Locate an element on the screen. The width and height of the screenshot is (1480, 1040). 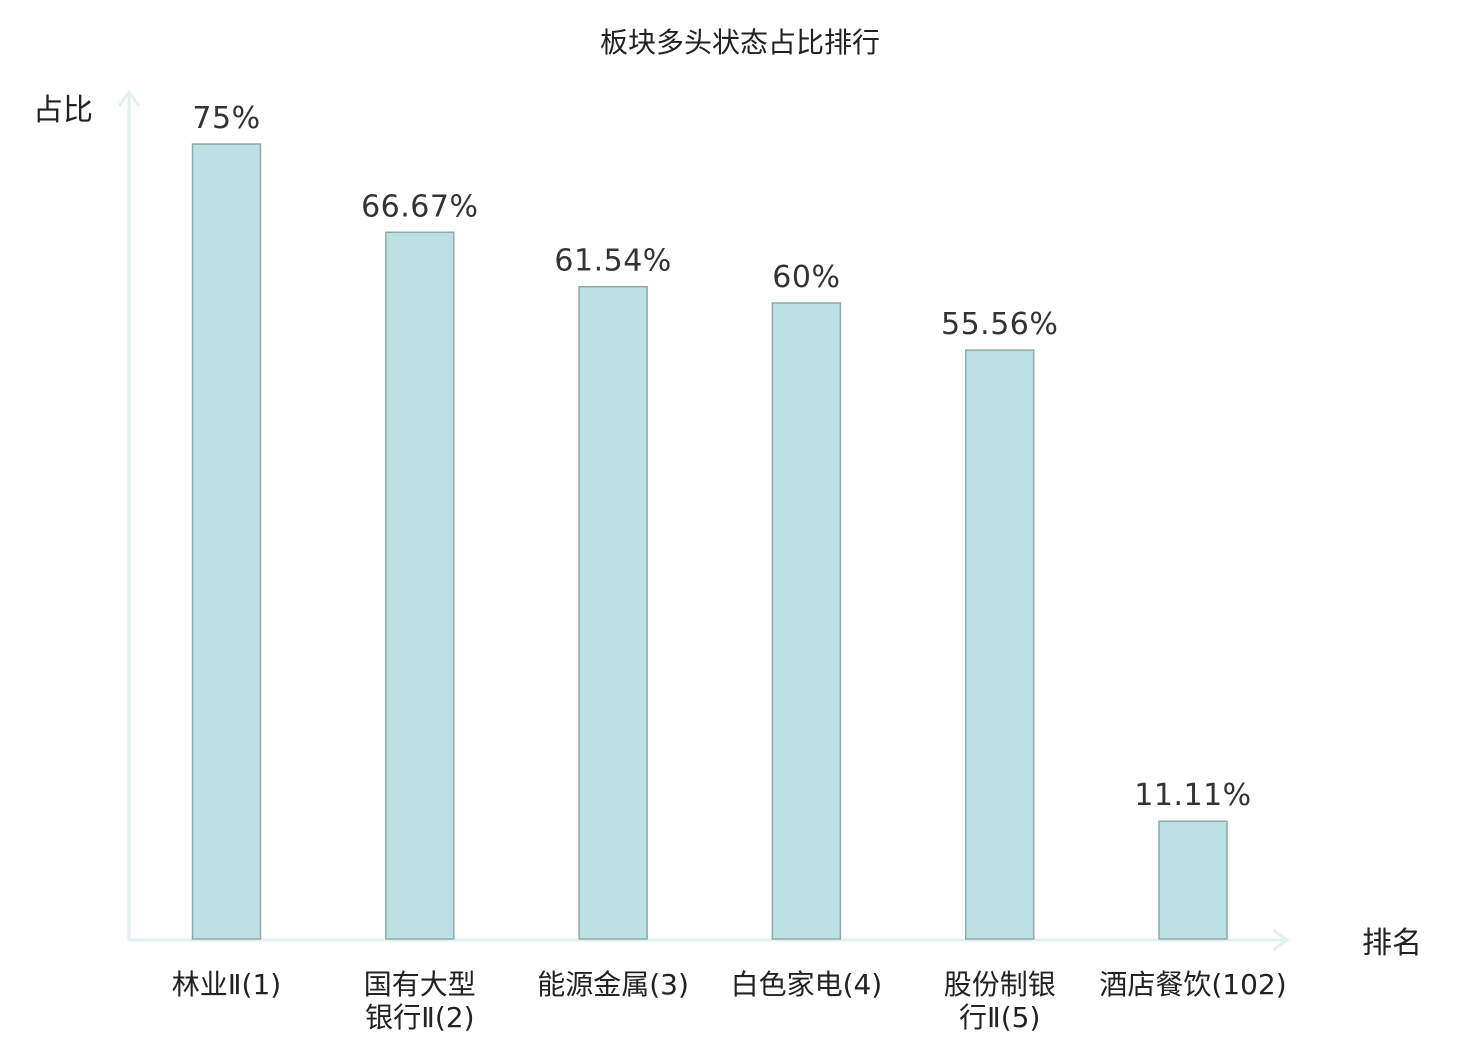
y-axis-arrow-icon is located at coordinates (129, 98).